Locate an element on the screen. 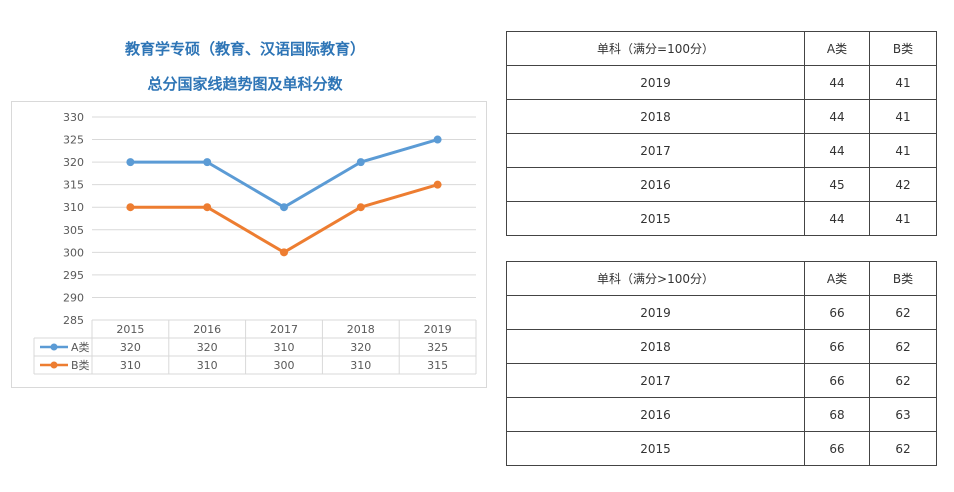 Image resolution: width=954 pixels, height=492 pixels. y-tick-label: 305 is located at coordinates (73, 230).